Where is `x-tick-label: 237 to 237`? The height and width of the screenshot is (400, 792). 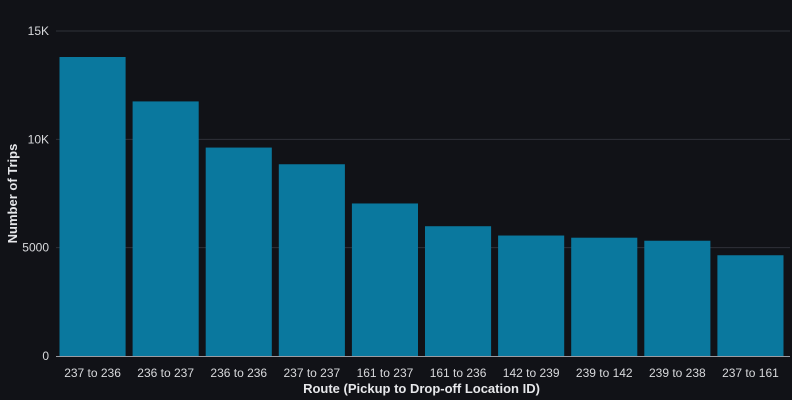
x-tick-label: 237 to 237 is located at coordinates (311, 373).